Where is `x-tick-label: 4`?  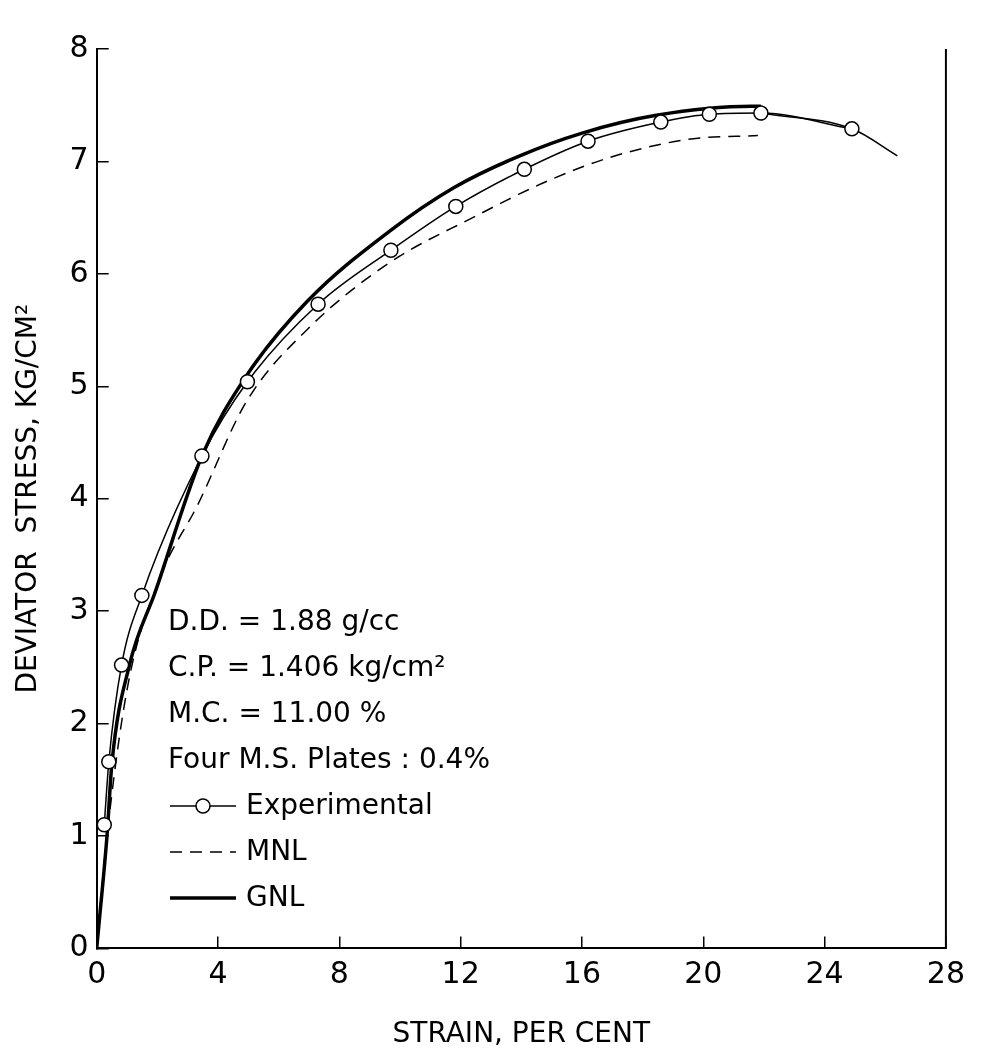 x-tick-label: 4 is located at coordinates (218, 973).